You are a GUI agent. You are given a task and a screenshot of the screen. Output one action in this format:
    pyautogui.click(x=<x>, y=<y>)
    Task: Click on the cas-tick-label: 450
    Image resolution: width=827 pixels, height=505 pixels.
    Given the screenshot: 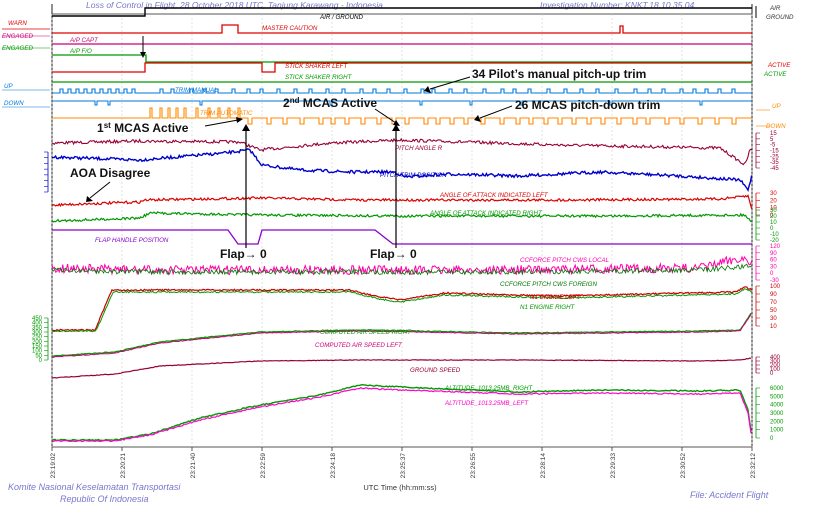 What is the action you would take?
    pyautogui.click(x=37, y=319)
    